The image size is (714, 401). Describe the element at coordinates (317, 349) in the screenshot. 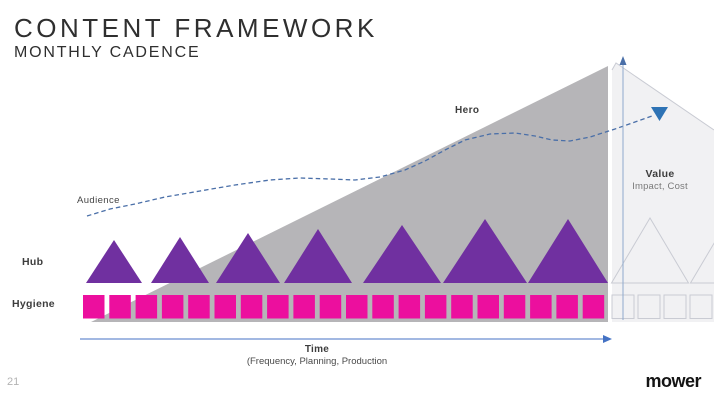

I see `time-axis-title: Time` at that location.